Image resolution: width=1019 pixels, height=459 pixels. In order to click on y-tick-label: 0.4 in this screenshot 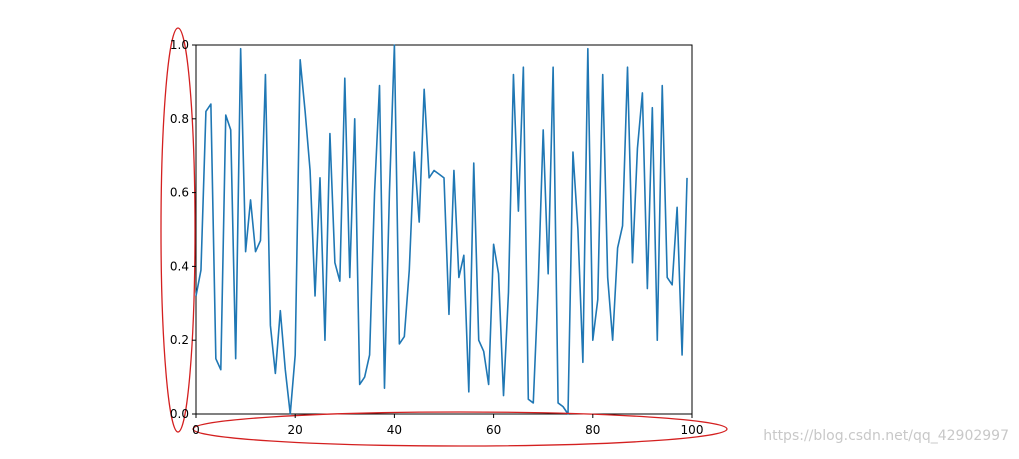, I will do `click(179, 266)`.